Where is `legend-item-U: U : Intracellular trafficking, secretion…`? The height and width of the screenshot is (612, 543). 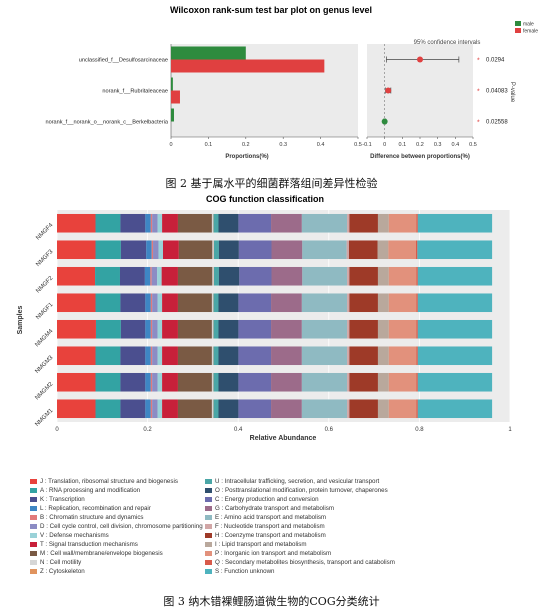
legend-item-U: U : Intracellular trafficking, secretion… is located at coordinates (292, 481).